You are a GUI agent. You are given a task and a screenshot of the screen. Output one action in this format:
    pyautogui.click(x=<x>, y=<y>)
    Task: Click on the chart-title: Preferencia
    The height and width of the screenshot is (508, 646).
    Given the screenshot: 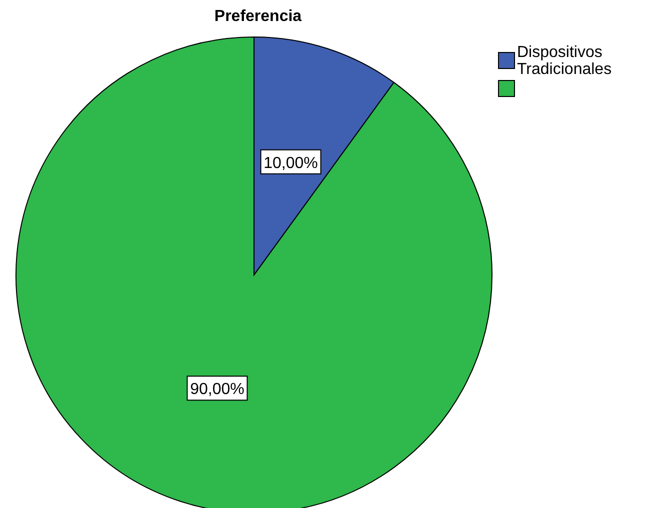 What is the action you would take?
    pyautogui.click(x=258, y=17)
    